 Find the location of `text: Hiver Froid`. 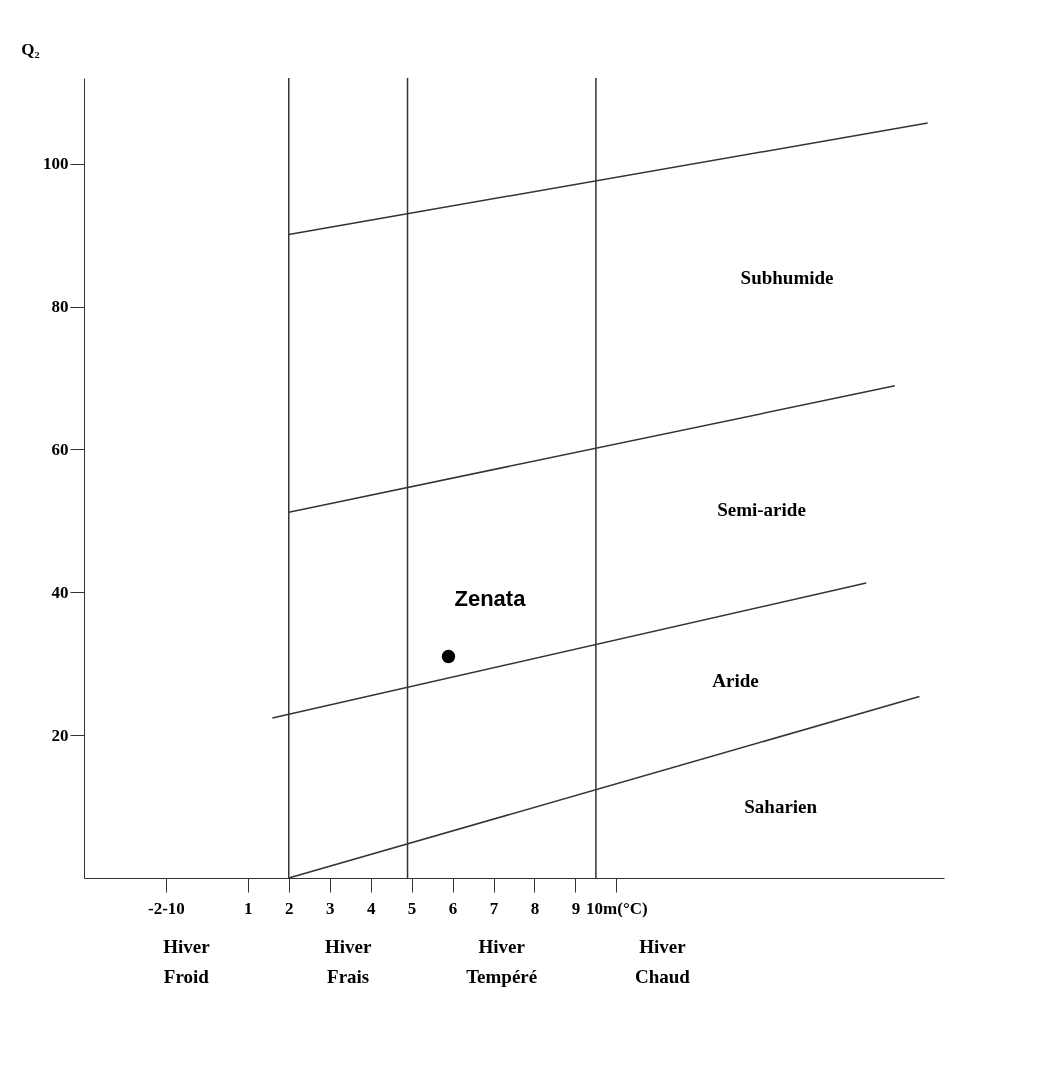

text: Hiver Froid is located at coordinates (187, 961).